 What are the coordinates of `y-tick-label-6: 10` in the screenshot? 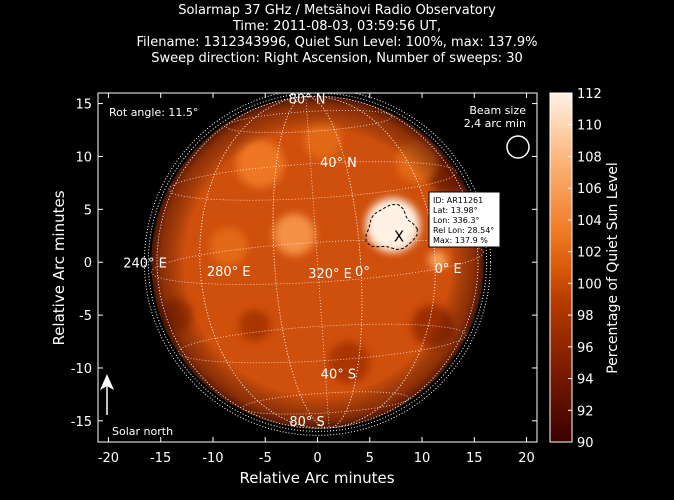 It's located at (83, 157).